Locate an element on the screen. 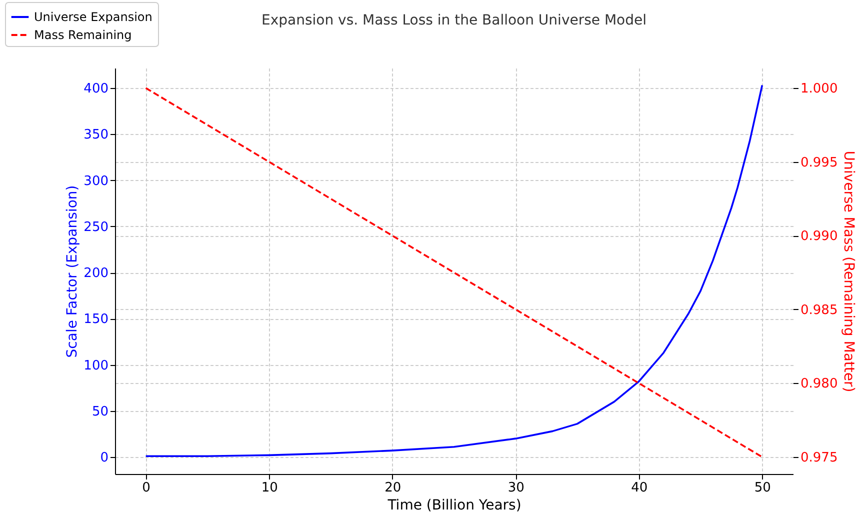  x-tick-label: 40 is located at coordinates (639, 488).